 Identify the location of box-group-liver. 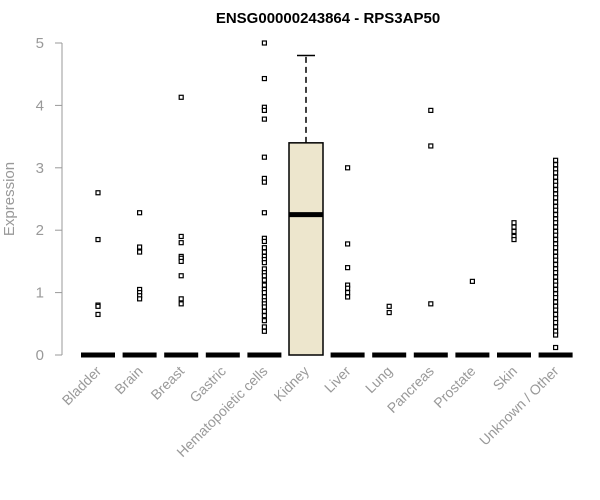
(347, 261).